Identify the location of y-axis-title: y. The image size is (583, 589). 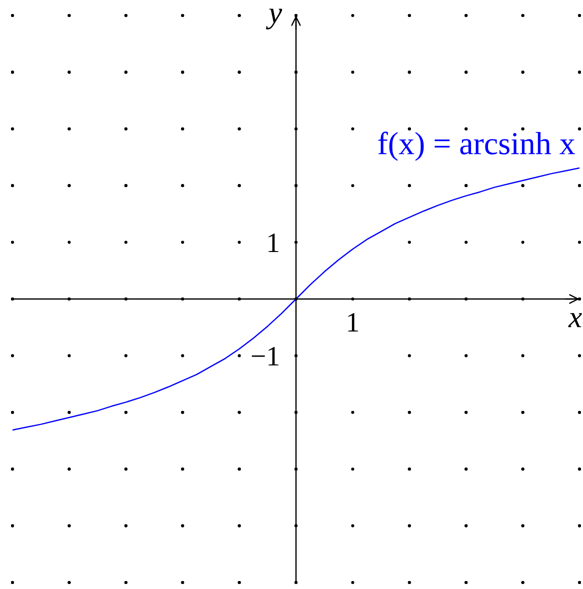
(274, 19).